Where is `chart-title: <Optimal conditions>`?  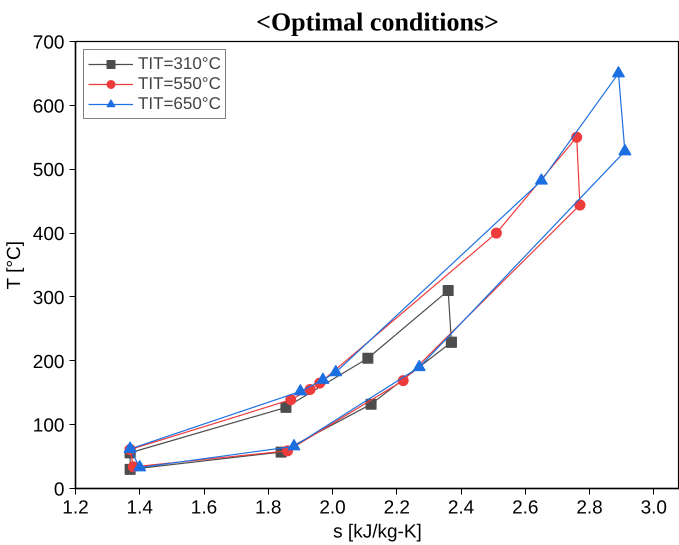
chart-title: <Optimal conditions> is located at coordinates (377, 22).